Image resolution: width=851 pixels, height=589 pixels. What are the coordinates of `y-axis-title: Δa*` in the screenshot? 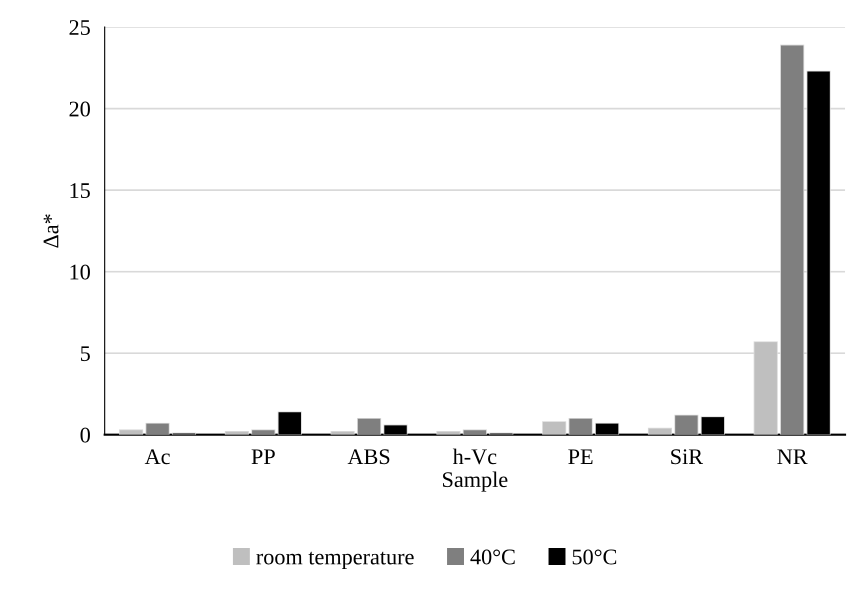 It's located at (51, 231).